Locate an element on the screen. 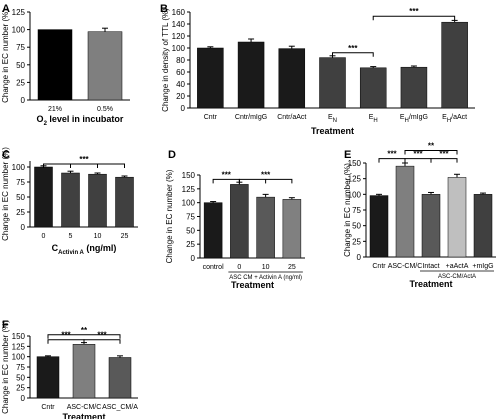 This screenshot has height=419, width=500. category-label: Intact is located at coordinates (430, 266).